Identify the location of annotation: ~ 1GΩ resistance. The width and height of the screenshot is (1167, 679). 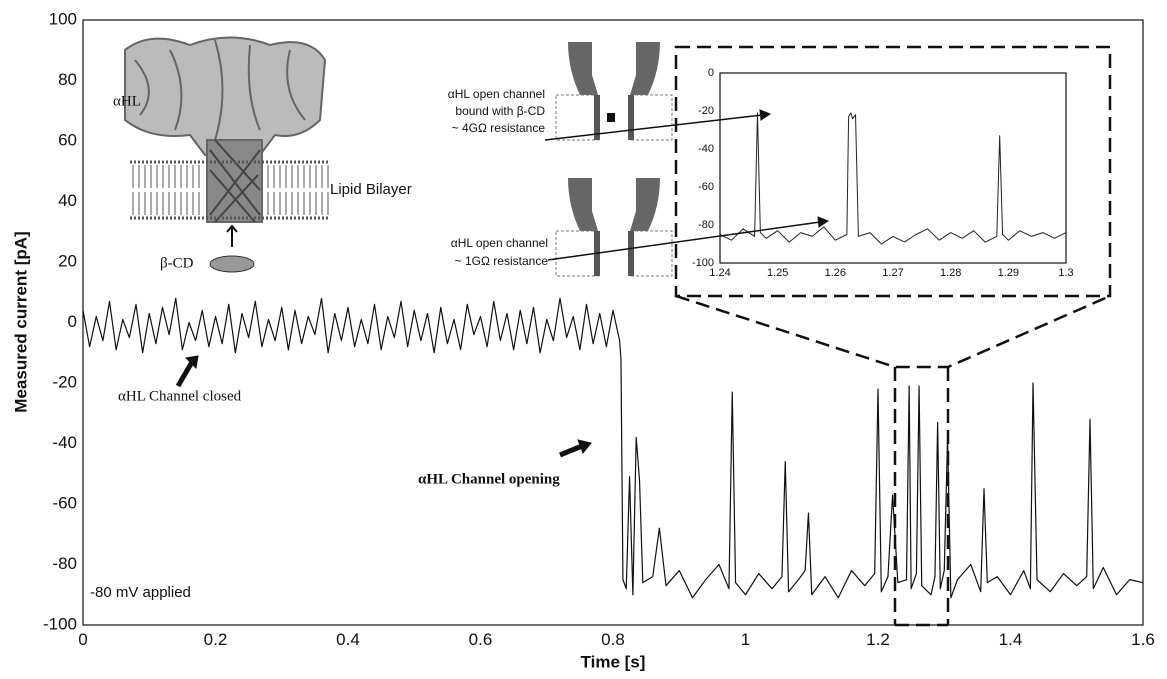
(502, 261).